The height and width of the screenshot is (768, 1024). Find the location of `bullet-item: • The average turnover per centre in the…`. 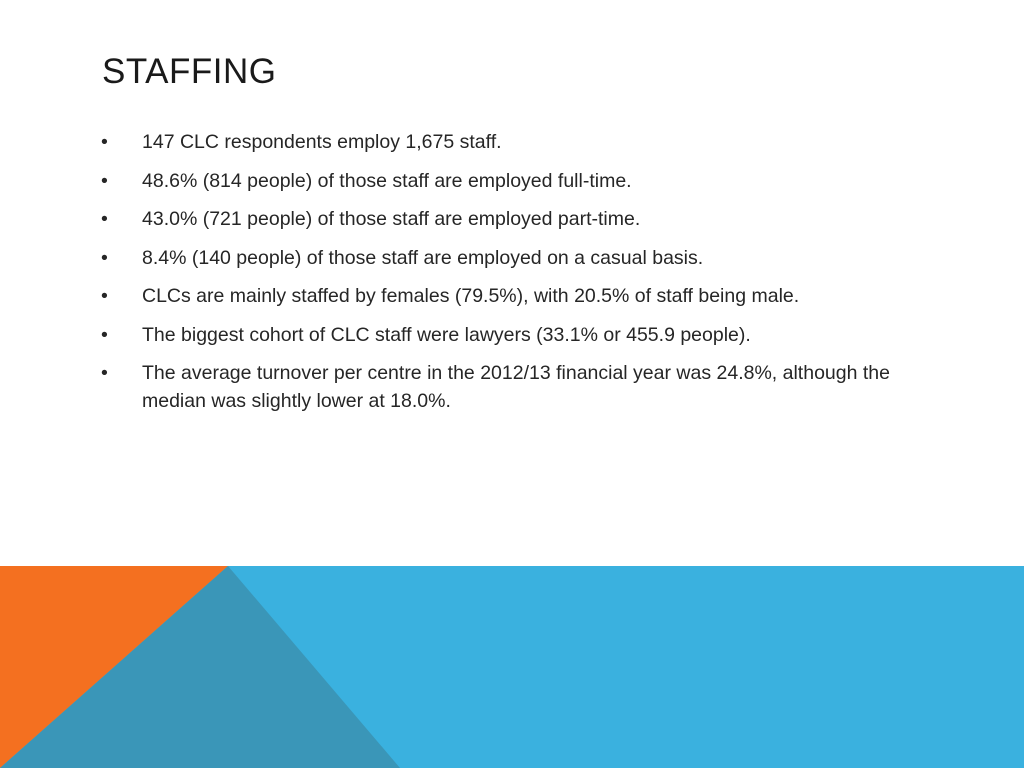

bullet-item: • The average turnover per centre in the… is located at coordinates (510, 387).